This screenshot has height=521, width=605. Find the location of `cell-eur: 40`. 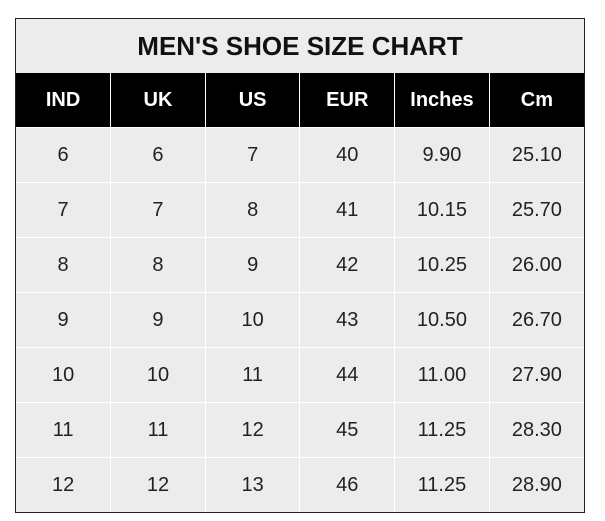

cell-eur: 40 is located at coordinates (347, 155).